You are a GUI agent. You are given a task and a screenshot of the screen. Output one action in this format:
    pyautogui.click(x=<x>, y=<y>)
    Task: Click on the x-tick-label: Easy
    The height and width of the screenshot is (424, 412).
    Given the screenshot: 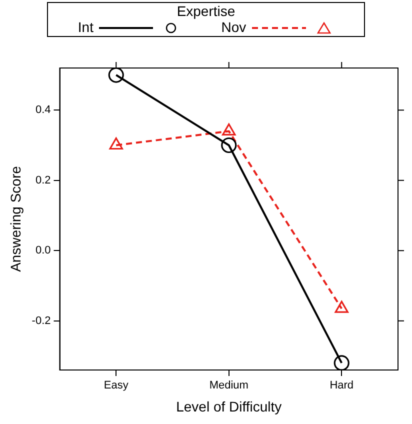 What is the action you would take?
    pyautogui.click(x=116, y=386)
    